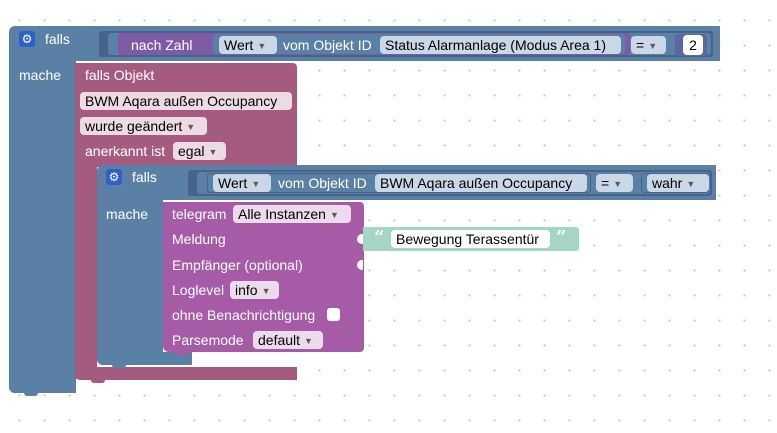 This screenshot has width=777, height=433. Describe the element at coordinates (162, 45) in the screenshot. I see `to-number-label: nach Zahl` at that location.